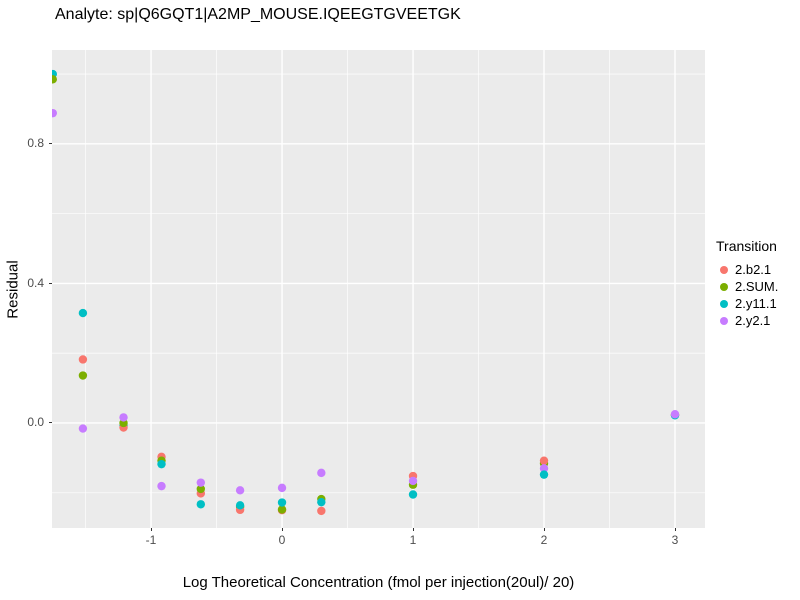  What do you see at coordinates (756, 303) in the screenshot?
I see `legend-item-label: 2.y11.1` at bounding box center [756, 303].